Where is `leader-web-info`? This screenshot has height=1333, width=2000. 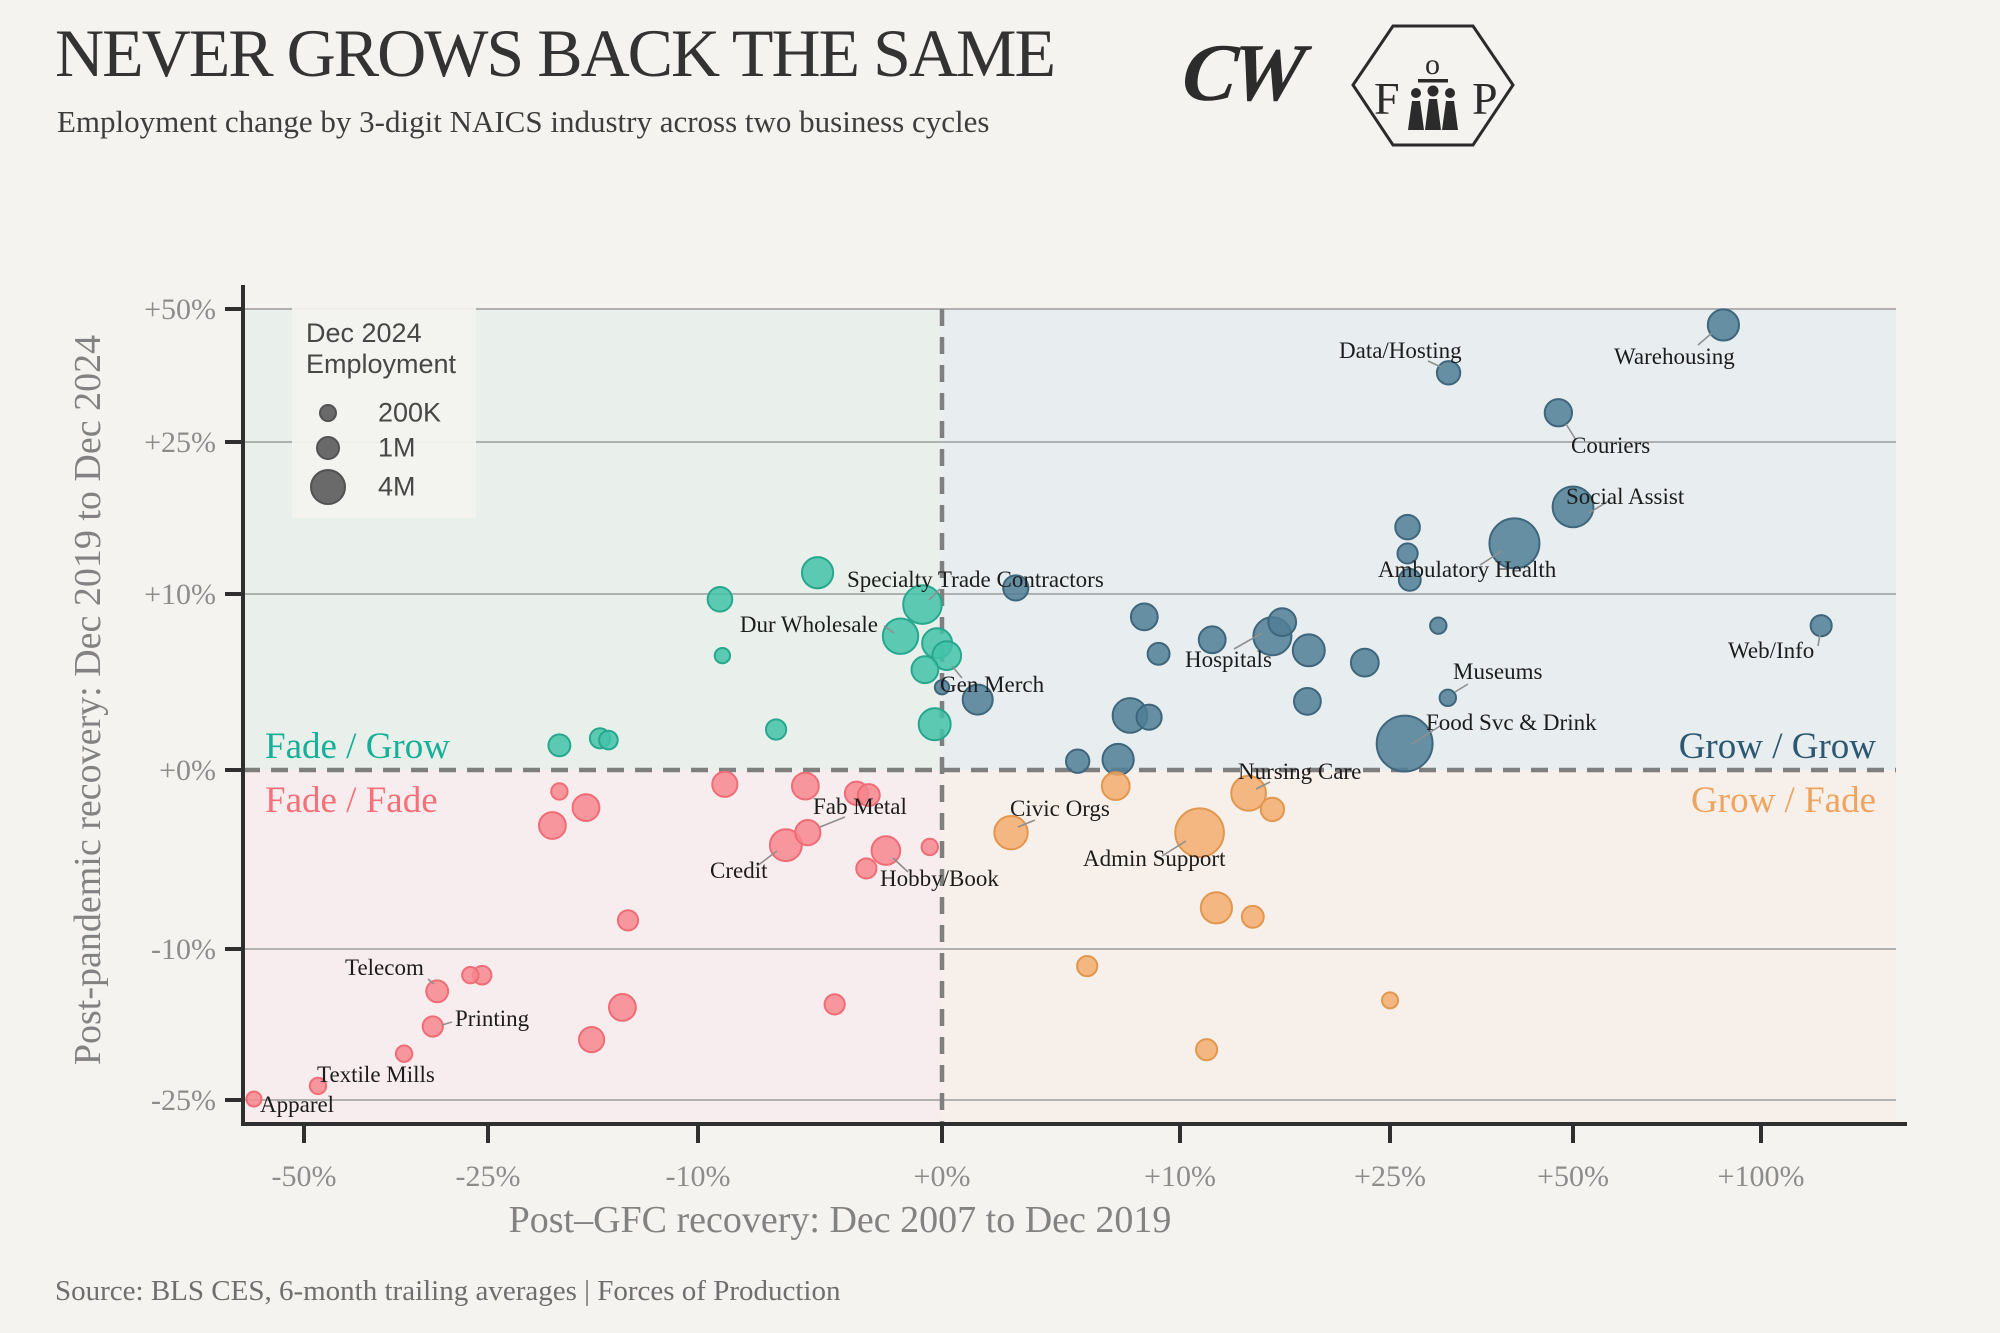 leader-web-info is located at coordinates (1819, 640).